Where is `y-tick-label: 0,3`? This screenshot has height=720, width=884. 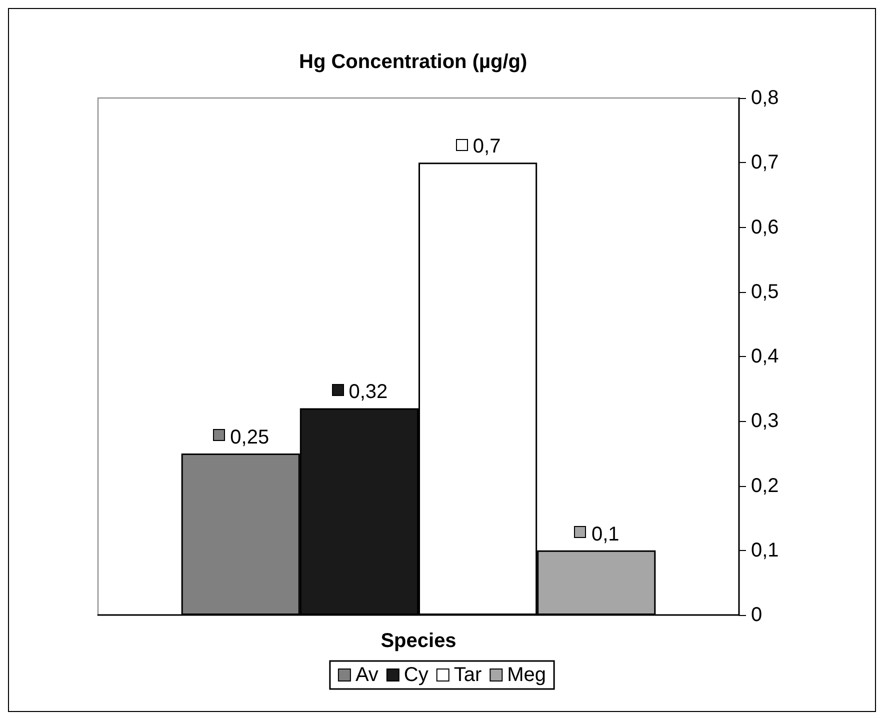
y-tick-label: 0,3 is located at coordinates (765, 421).